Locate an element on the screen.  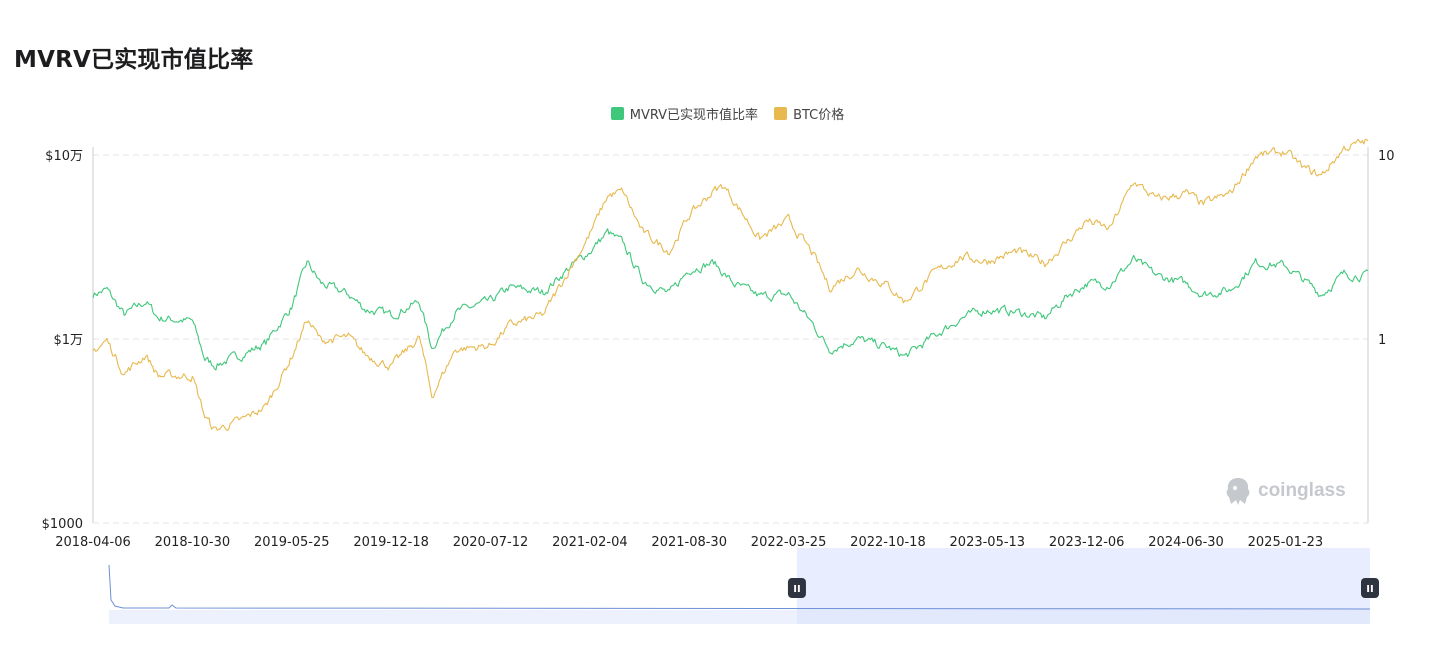
x-tick-label: 2022-03-25 is located at coordinates (789, 542).